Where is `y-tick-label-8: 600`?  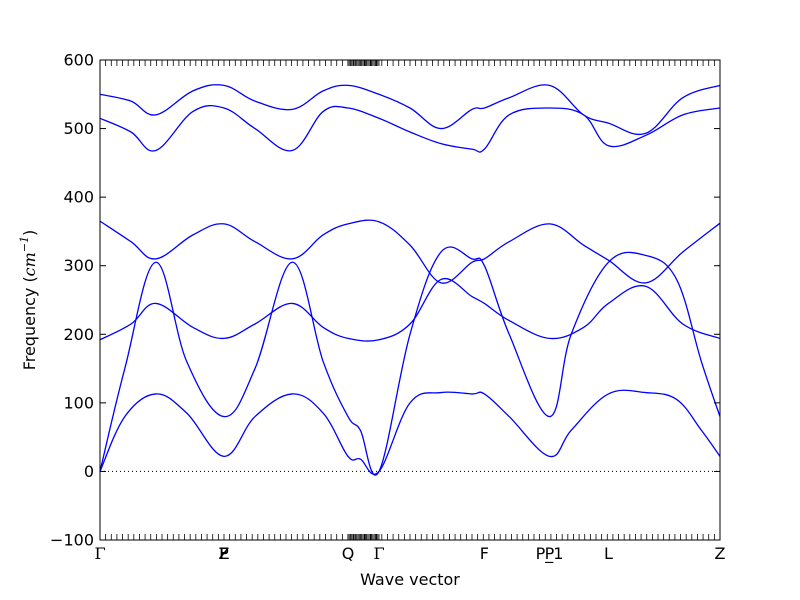
y-tick-label-8: 600 is located at coordinates (78, 60).